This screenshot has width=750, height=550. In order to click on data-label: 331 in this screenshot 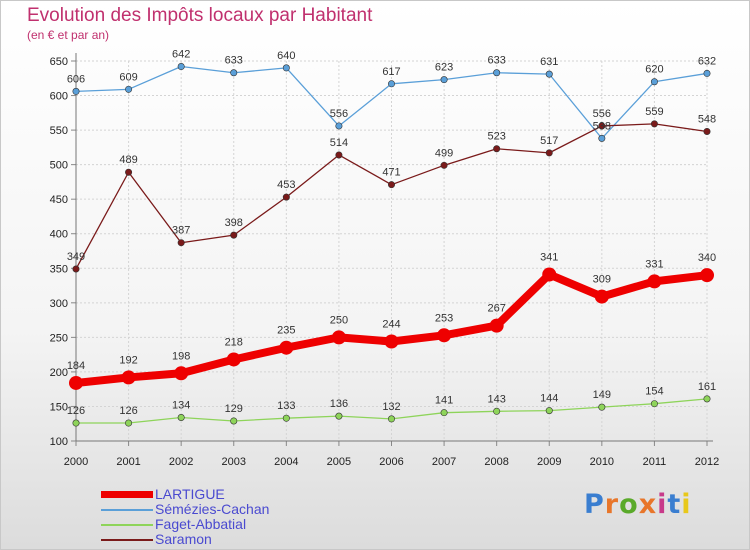, I will do `click(654, 264)`.